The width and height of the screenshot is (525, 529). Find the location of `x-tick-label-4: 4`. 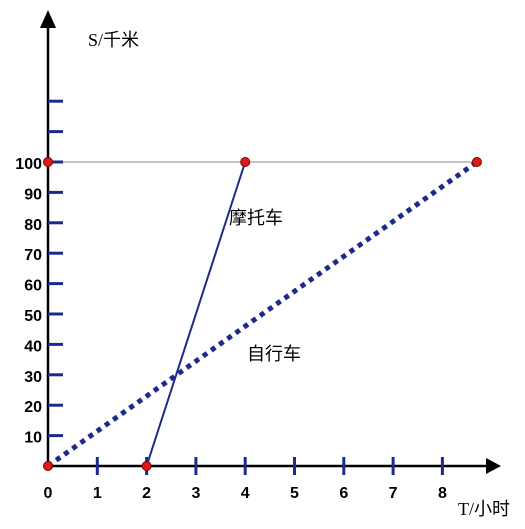

x-tick-label-4: 4 is located at coordinates (245, 493).